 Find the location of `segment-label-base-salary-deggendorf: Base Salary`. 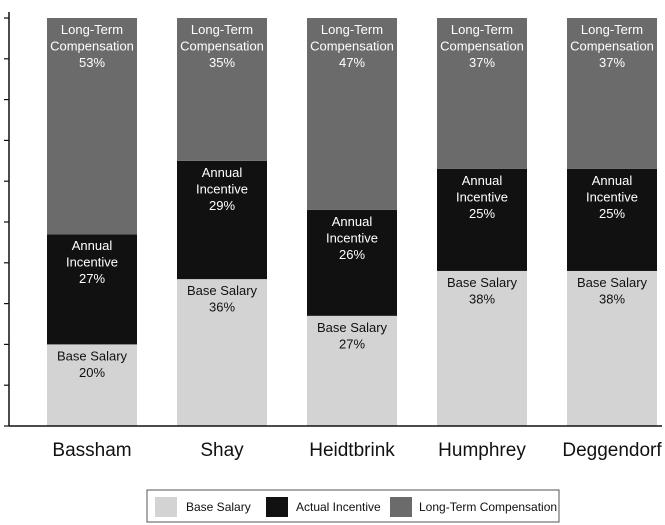

segment-label-base-salary-deggendorf: Base Salary is located at coordinates (612, 282).